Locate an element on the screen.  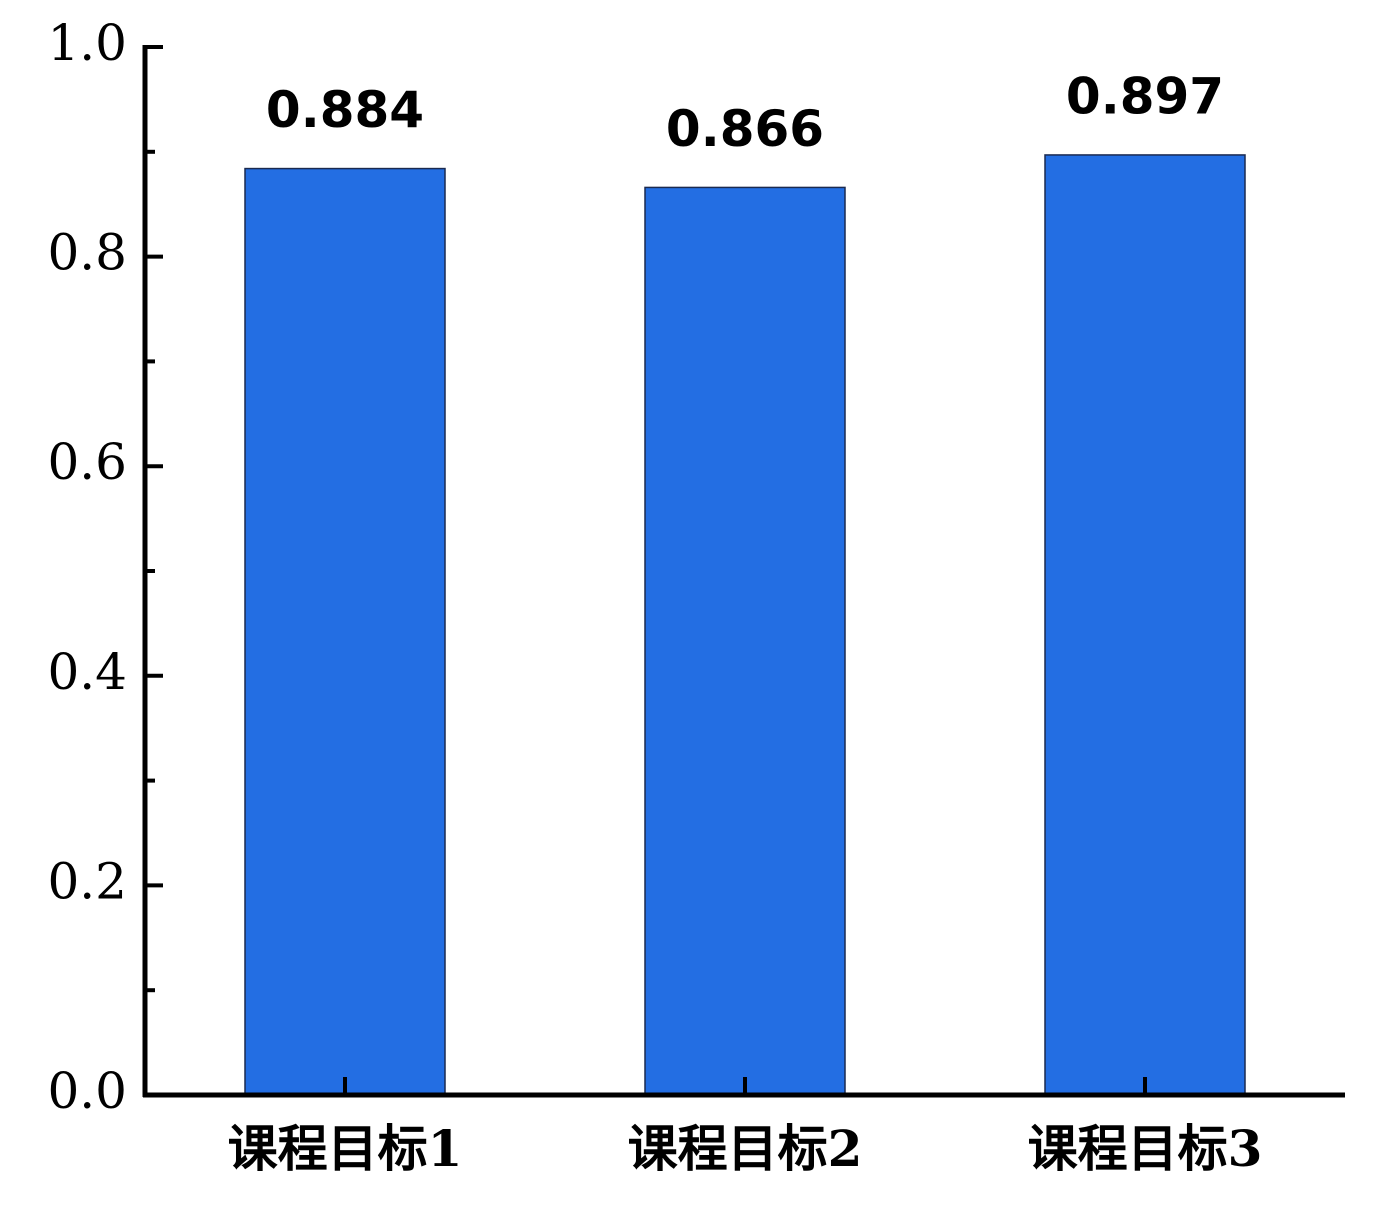
x-tick-label: 课程目标3 is located at coordinates (1145, 1148).